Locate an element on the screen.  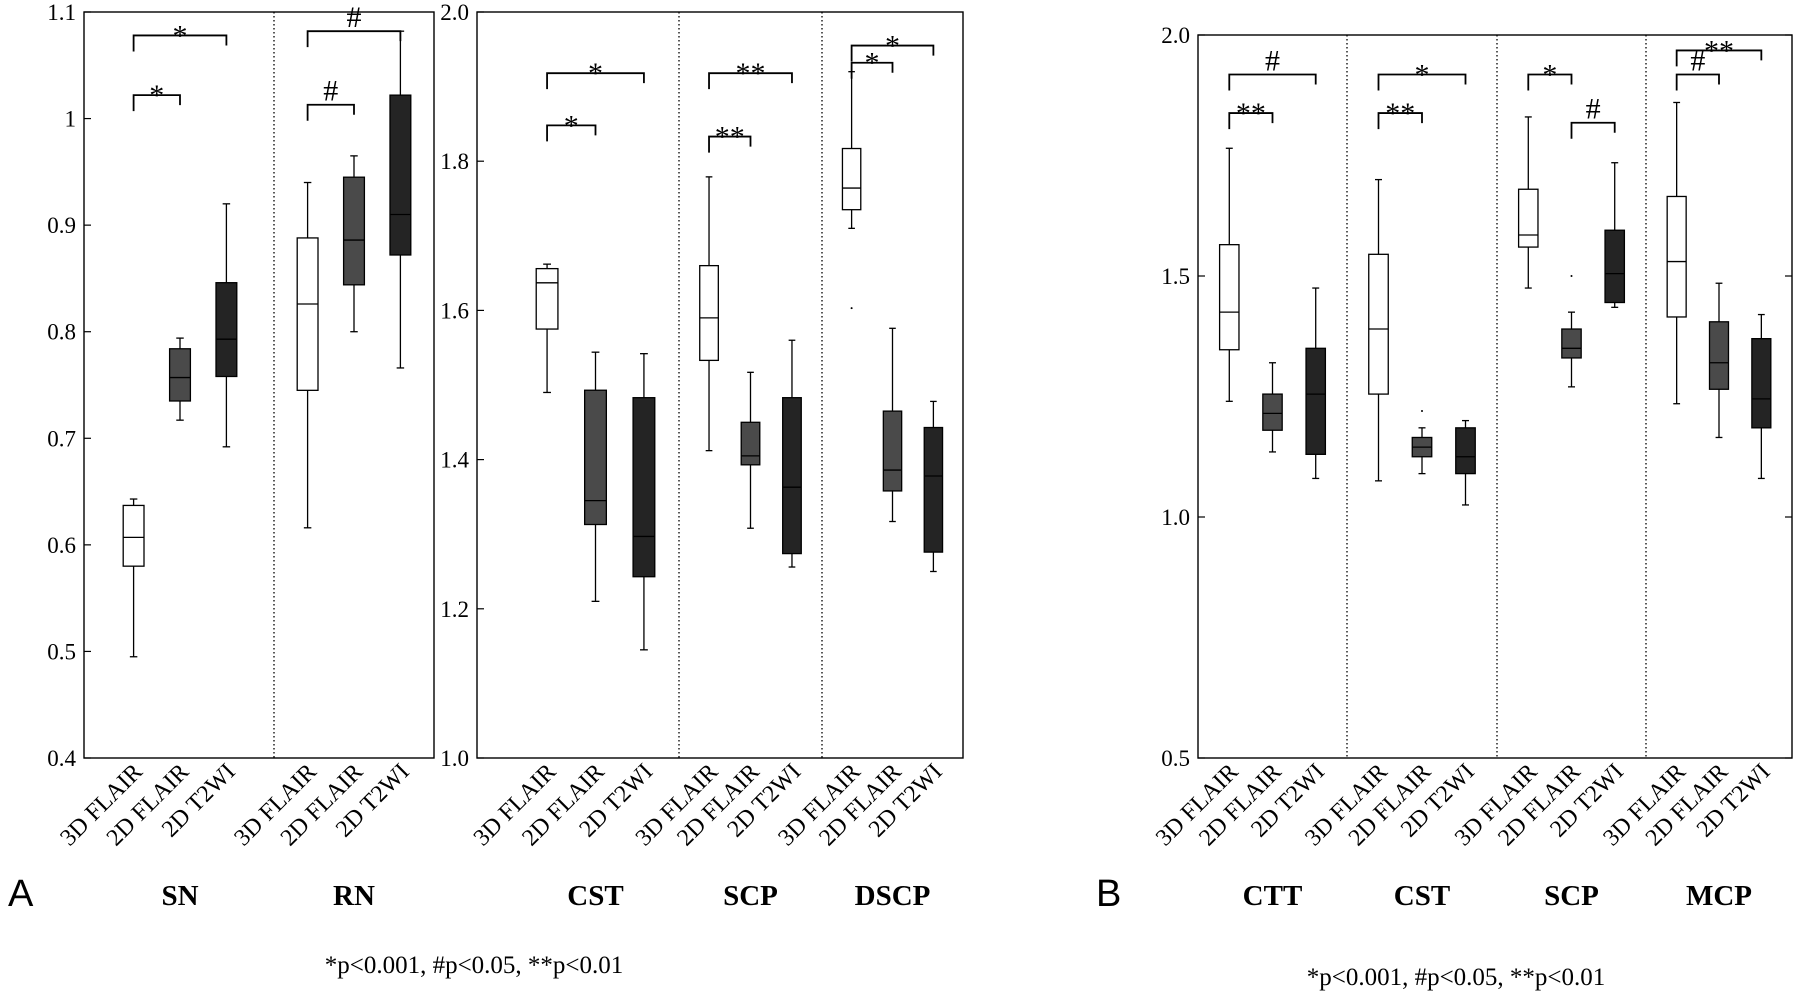
y-tick-label: 1.4 is located at coordinates (454, 460).